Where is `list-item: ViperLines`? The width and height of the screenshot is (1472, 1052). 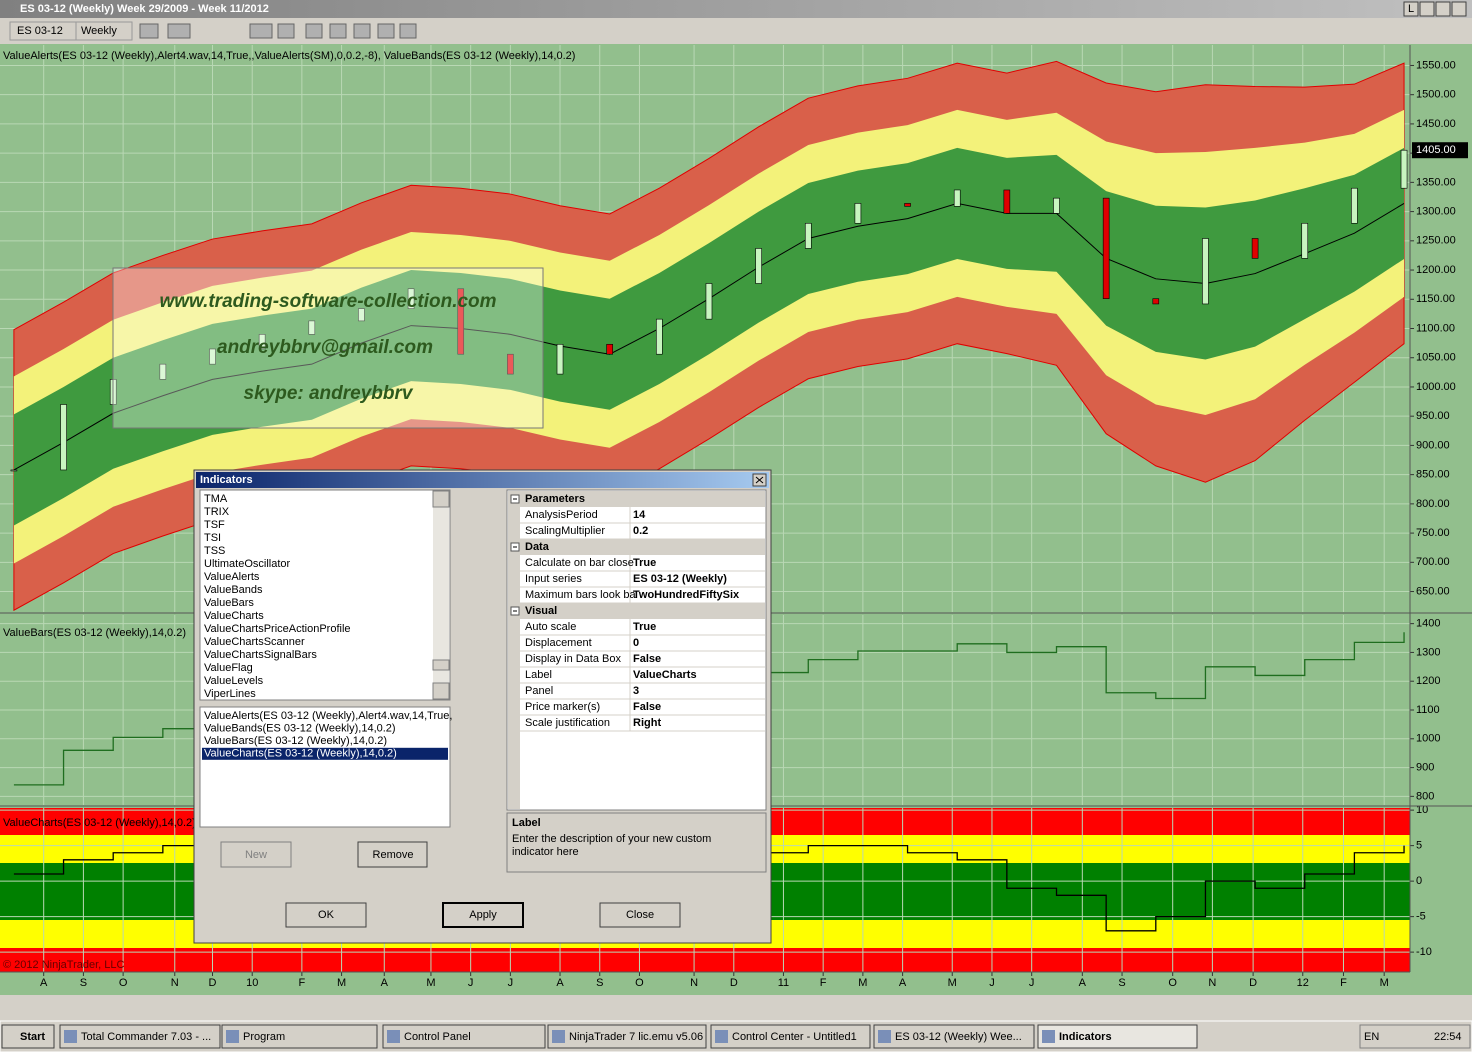
list-item: ViperLines is located at coordinates (230, 694).